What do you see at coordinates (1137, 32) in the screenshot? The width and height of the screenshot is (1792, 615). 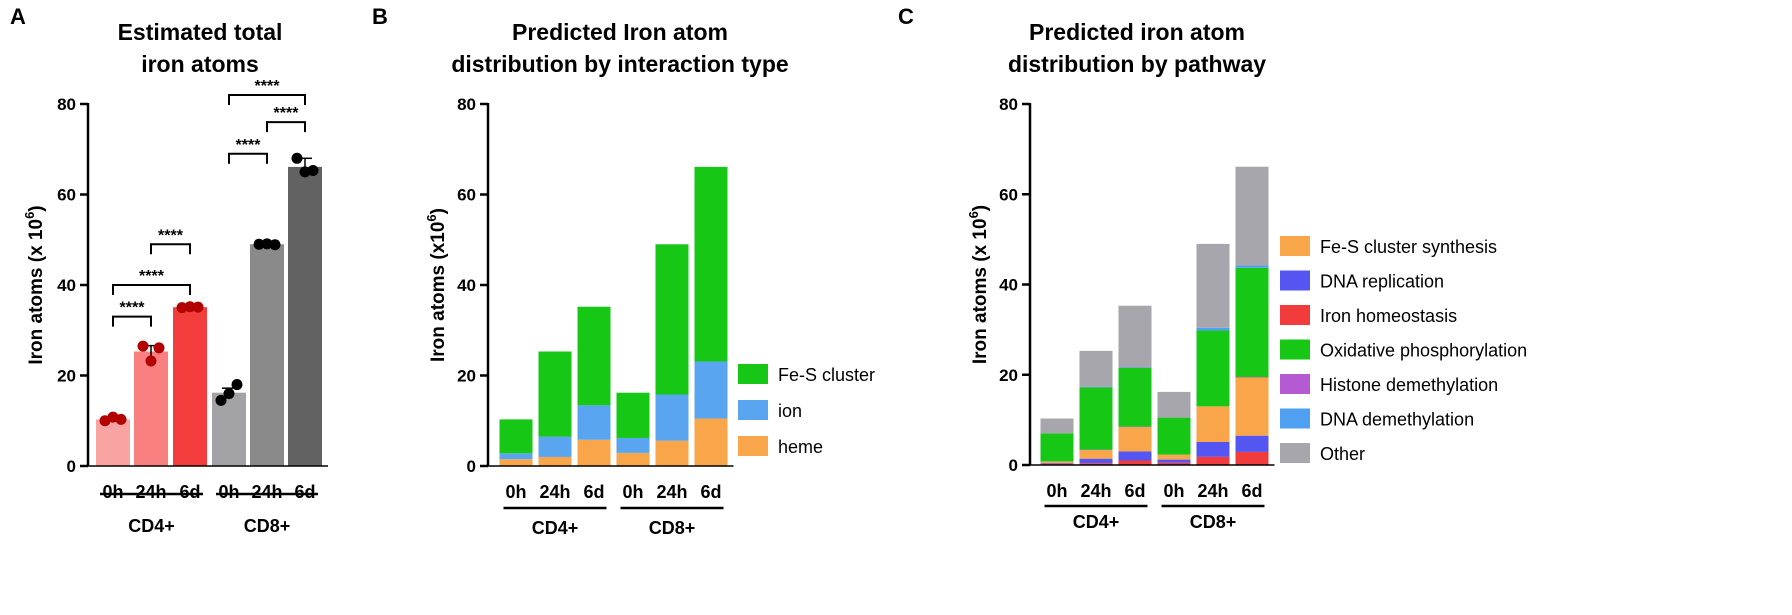 I see `chart-title-line: Predicted iron atom` at bounding box center [1137, 32].